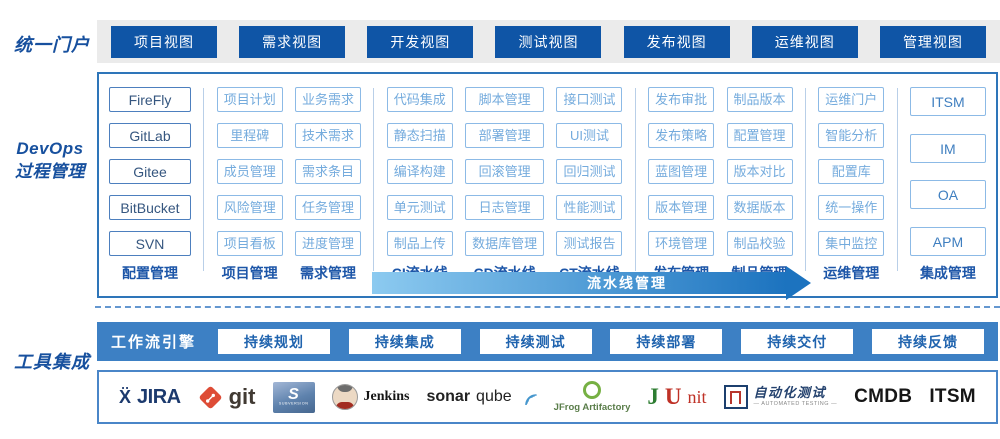  I want to click on module-item: Gitee, so click(150, 171).